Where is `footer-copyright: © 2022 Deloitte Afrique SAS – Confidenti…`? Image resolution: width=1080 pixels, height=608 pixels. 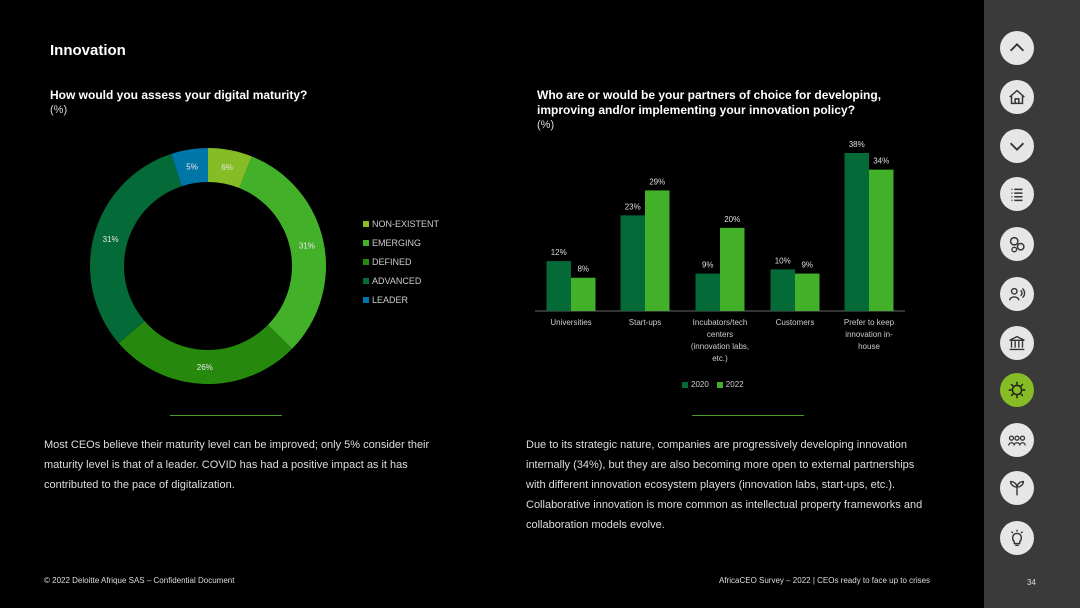
footer-copyright: © 2022 Deloitte Afrique SAS – Confidenti… is located at coordinates (139, 580).